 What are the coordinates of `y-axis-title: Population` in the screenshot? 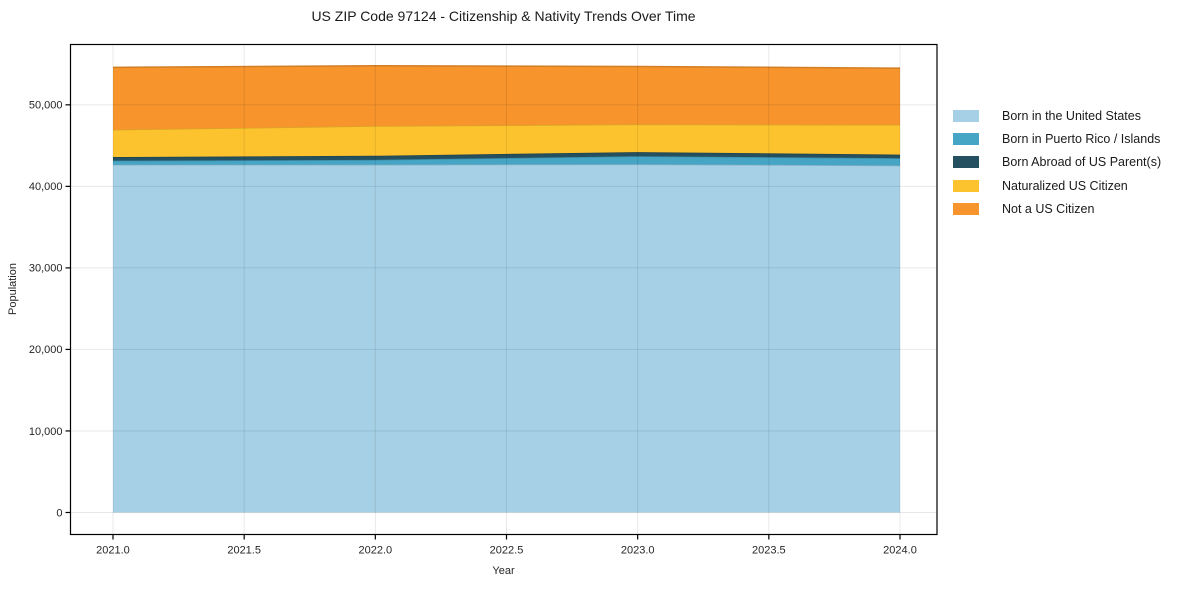 It's located at (13, 289).